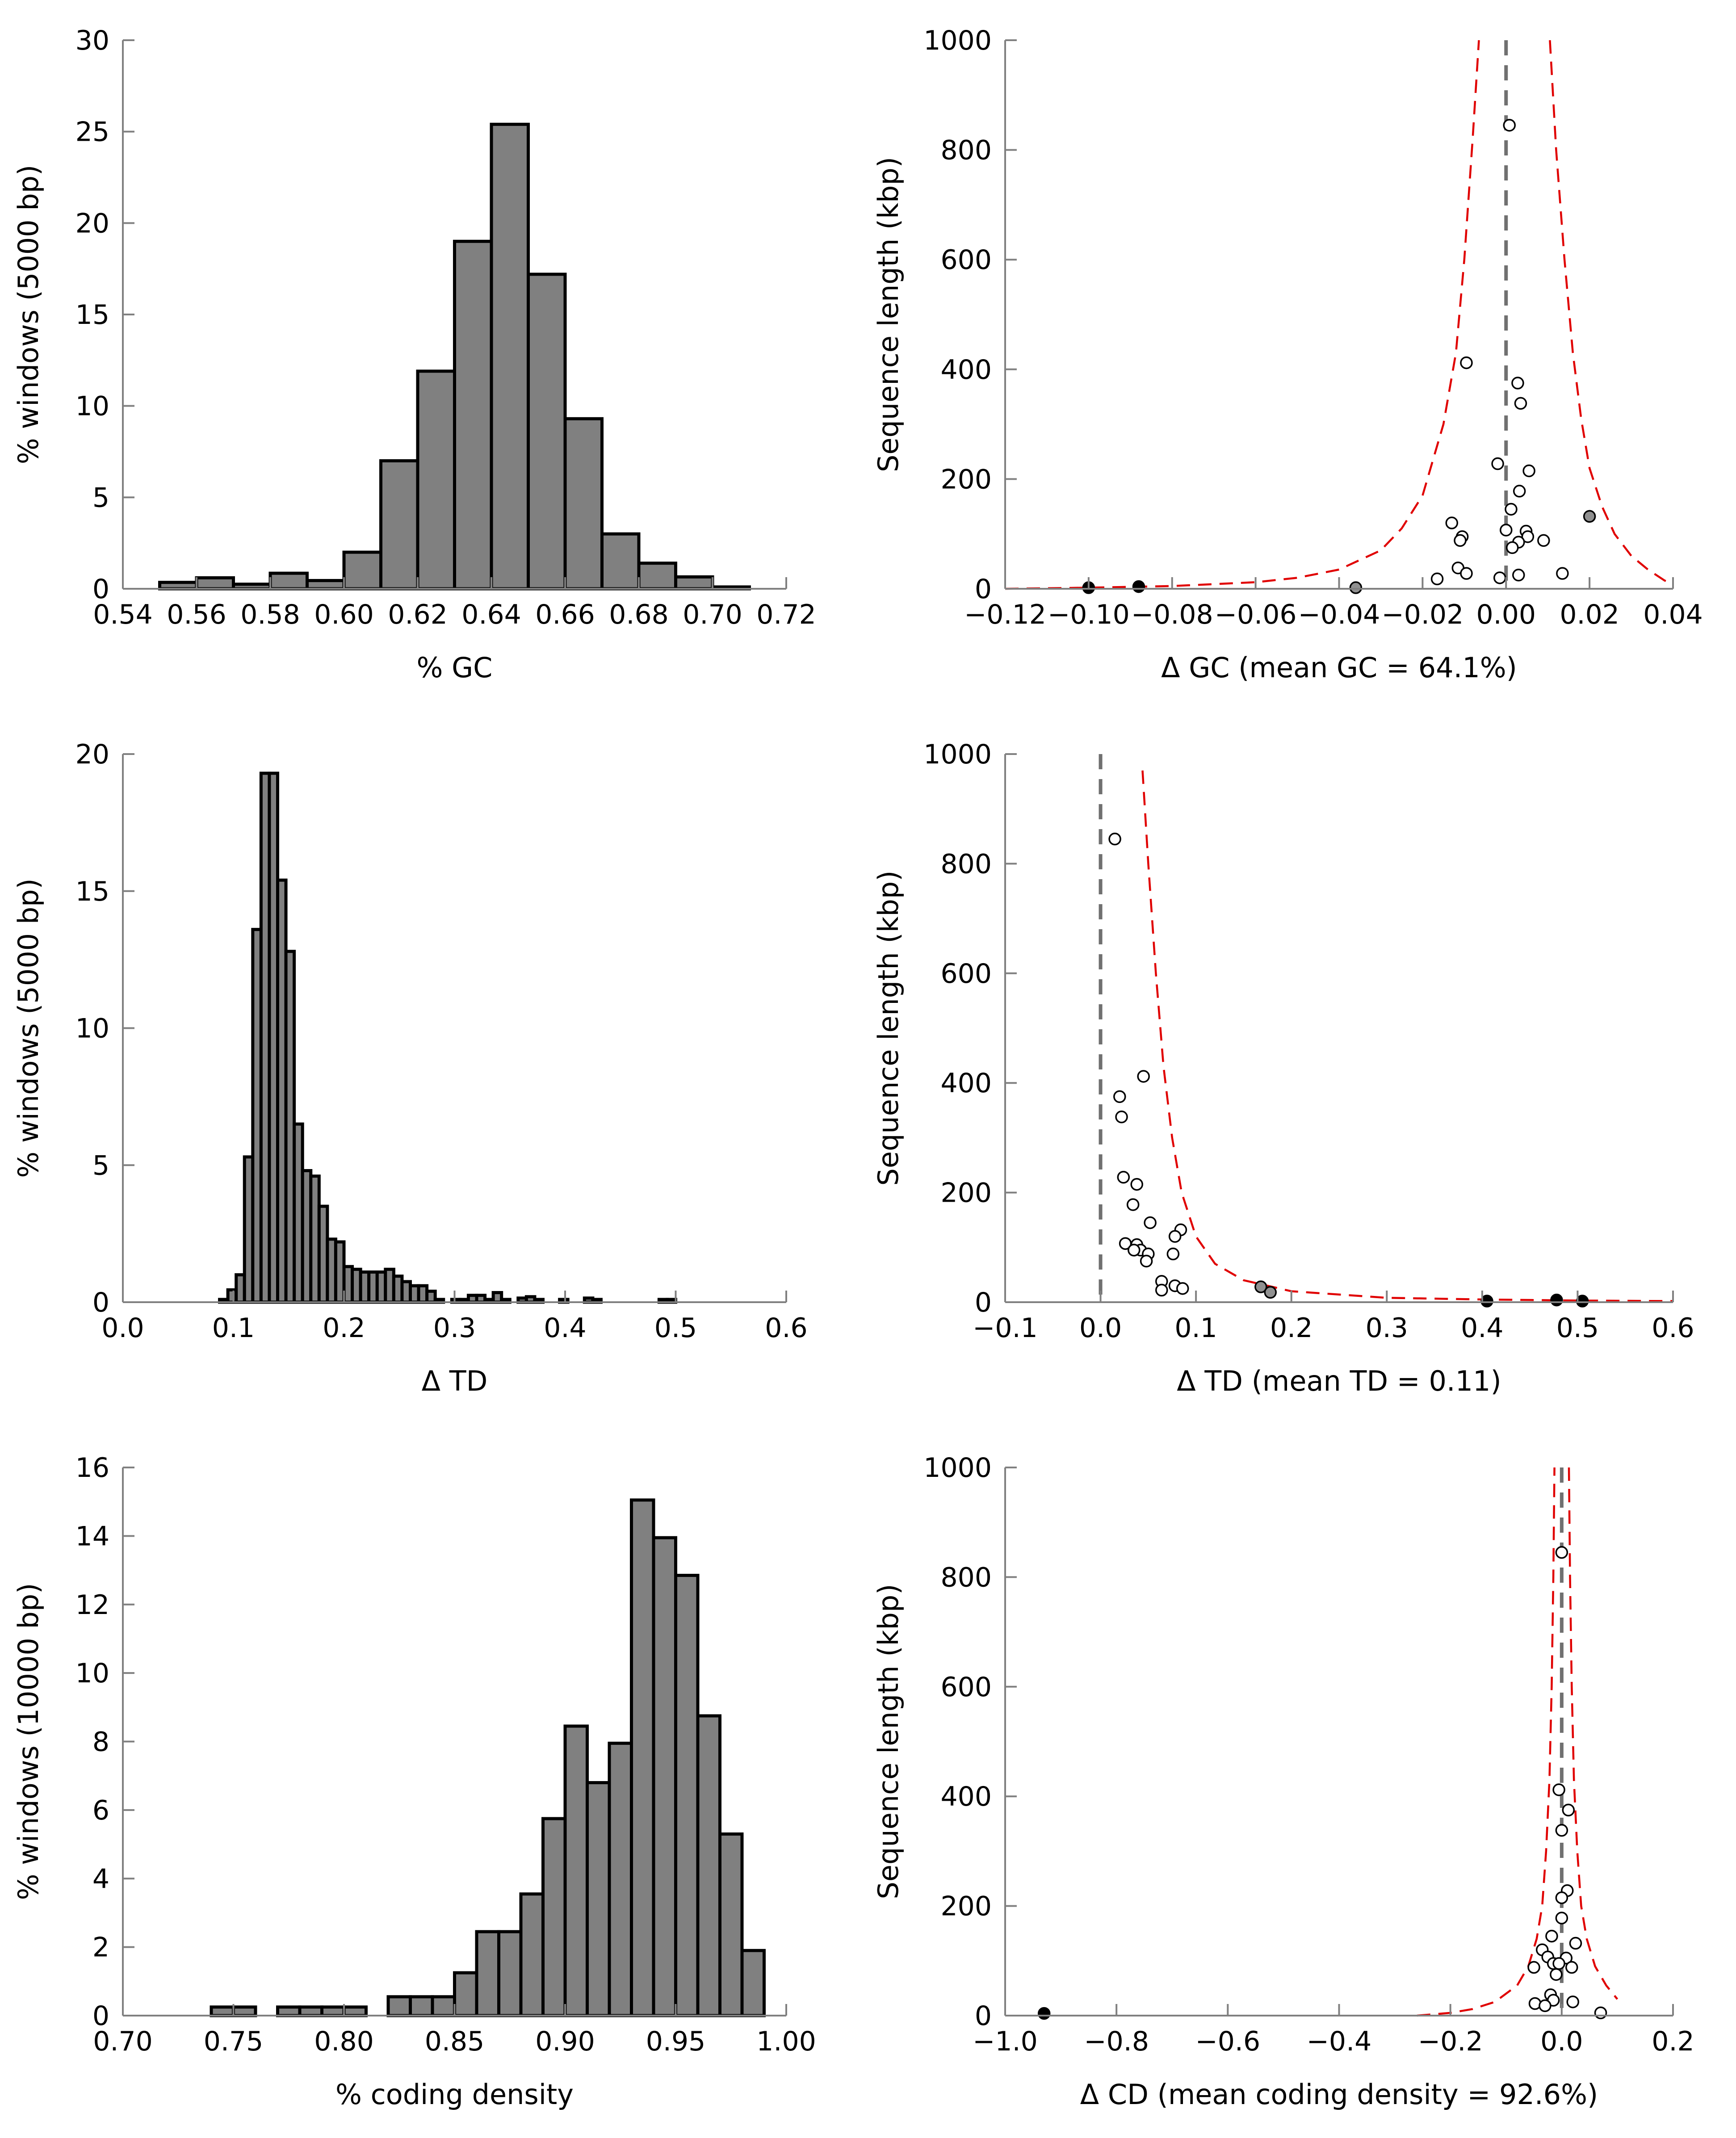 This screenshot has height=2138, width=1736. What do you see at coordinates (100, 1743) in the screenshot?
I see `y-tick-label: 8` at bounding box center [100, 1743].